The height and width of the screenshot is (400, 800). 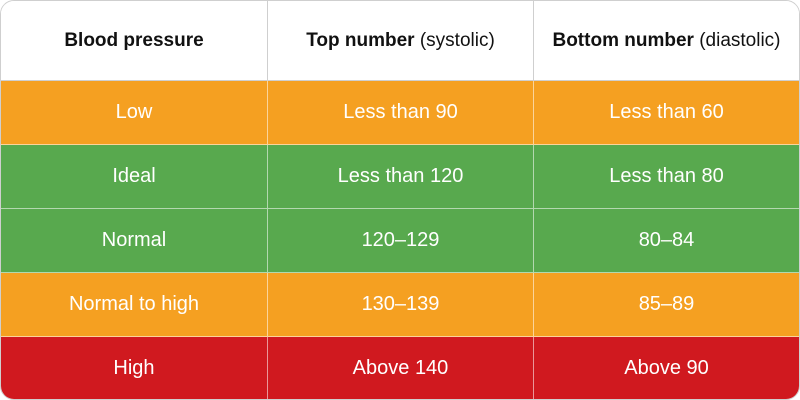 What do you see at coordinates (134, 240) in the screenshot?
I see `category-cell: Normal` at bounding box center [134, 240].